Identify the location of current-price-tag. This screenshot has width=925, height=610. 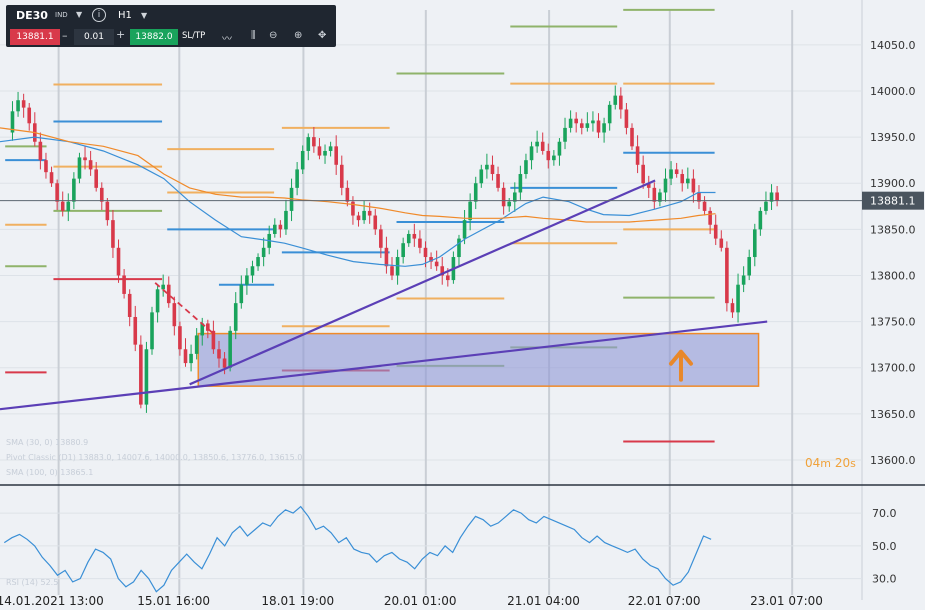
(893, 200).